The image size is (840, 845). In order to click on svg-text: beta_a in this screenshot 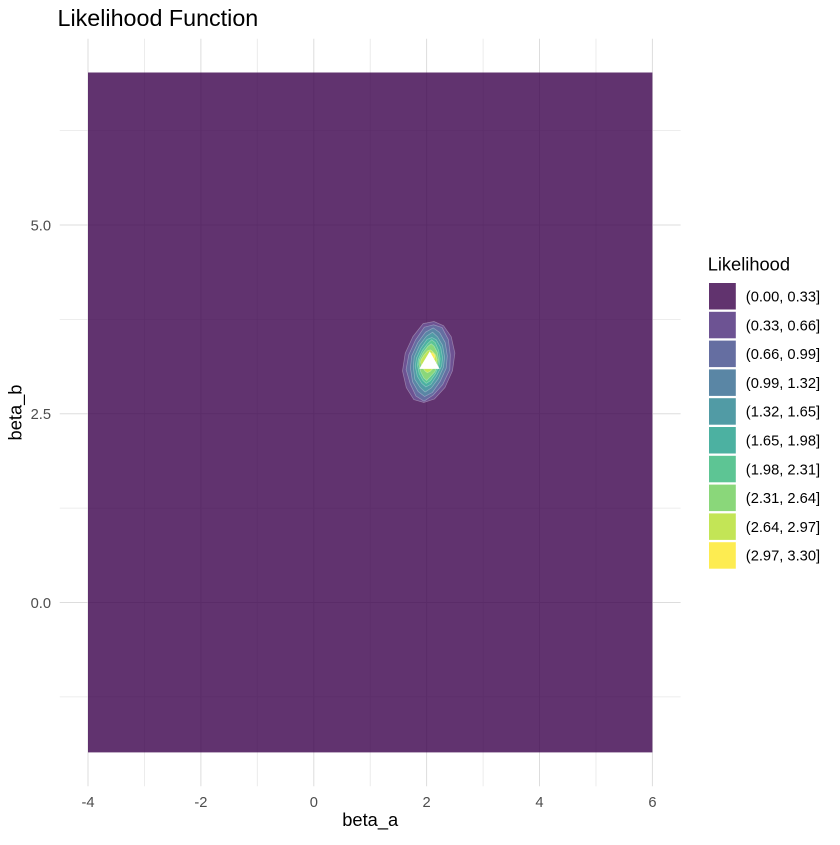, I will do `click(370, 820)`.